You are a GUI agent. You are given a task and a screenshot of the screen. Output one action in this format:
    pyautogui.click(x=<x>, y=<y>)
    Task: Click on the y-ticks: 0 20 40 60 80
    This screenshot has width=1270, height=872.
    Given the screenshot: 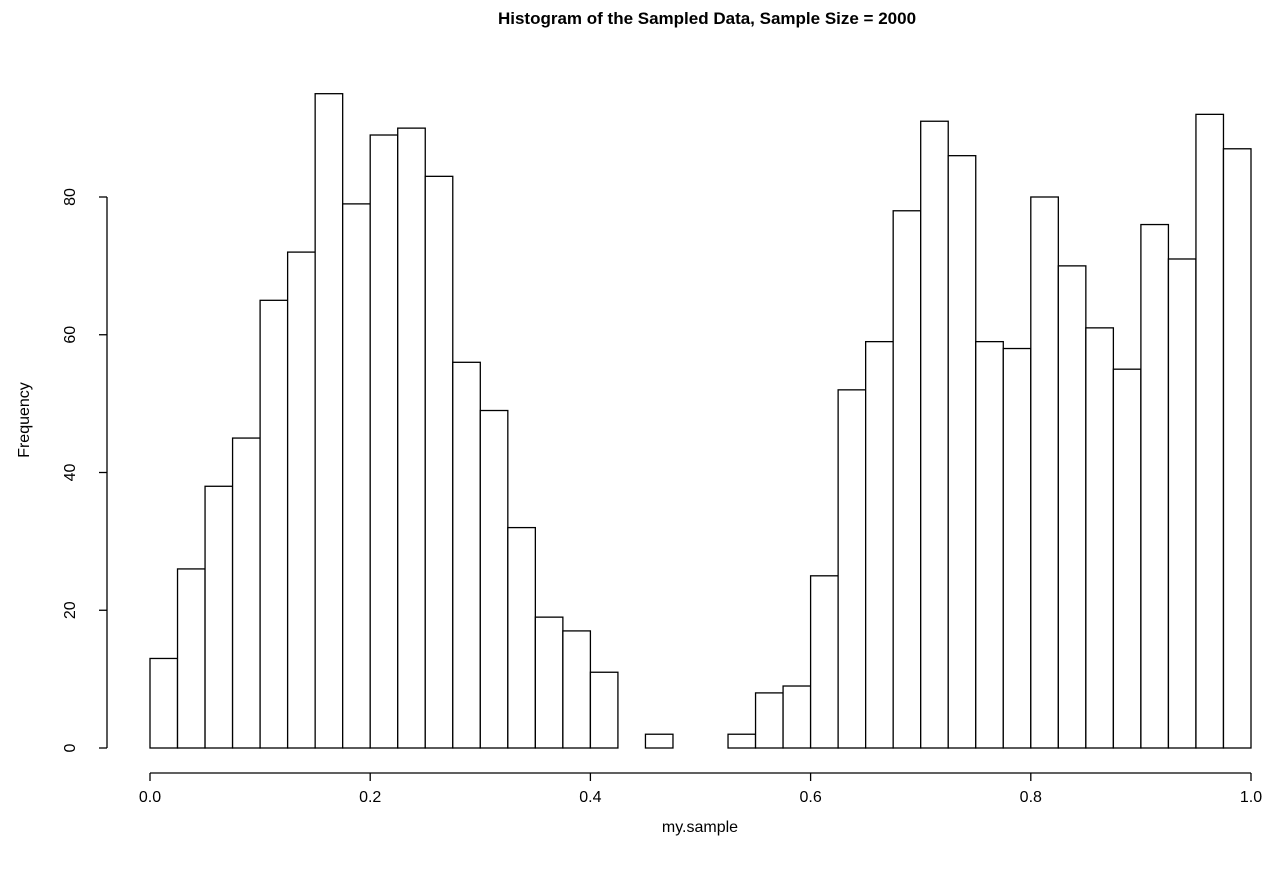 What is the action you would take?
    pyautogui.click(x=84, y=470)
    